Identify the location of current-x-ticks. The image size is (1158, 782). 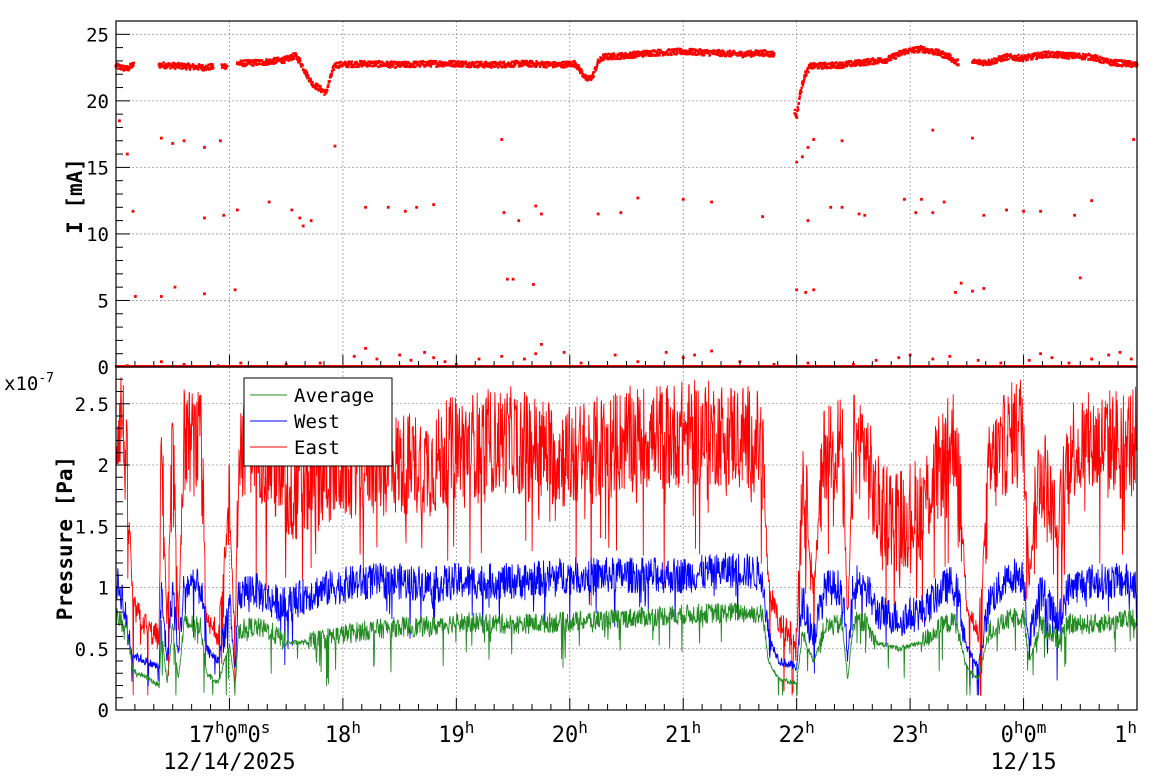
(626, 361).